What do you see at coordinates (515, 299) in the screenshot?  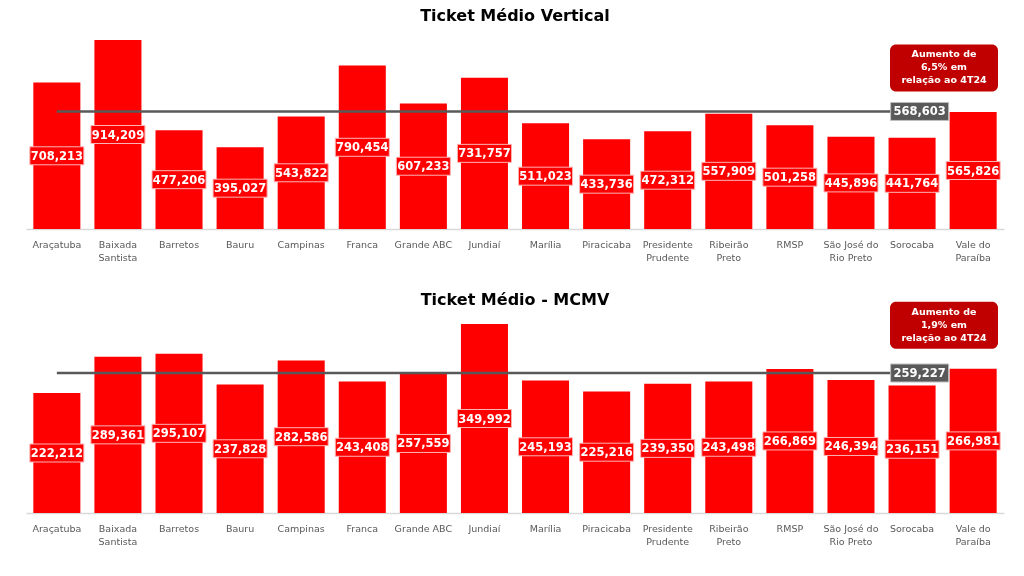 I see `chart-title: Ticket Médio - MCMV` at bounding box center [515, 299].